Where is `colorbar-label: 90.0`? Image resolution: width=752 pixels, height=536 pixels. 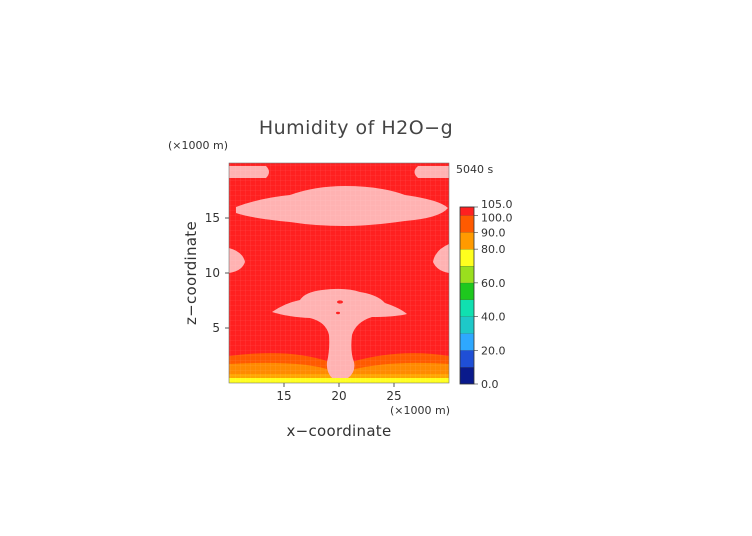
colorbar-label: 90.0 is located at coordinates (493, 232).